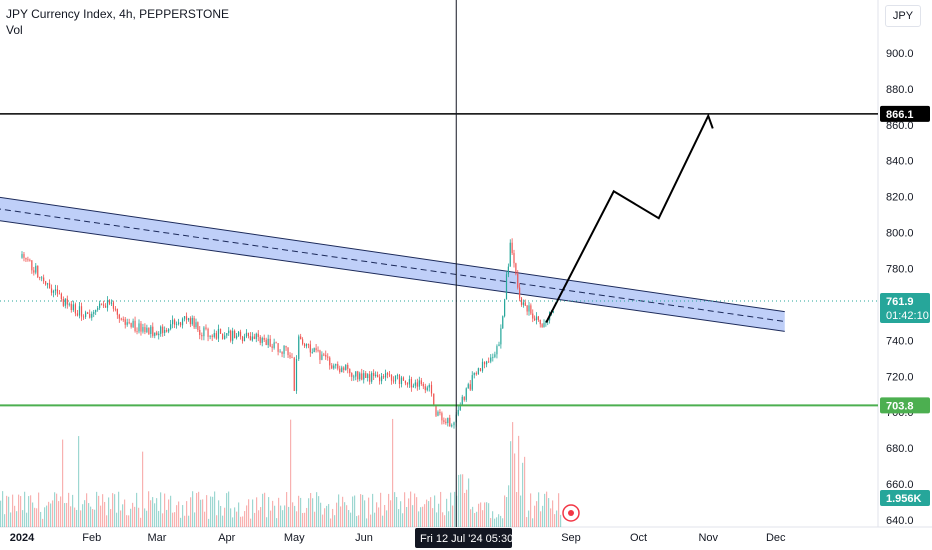 This screenshot has width=932, height=550. Describe the element at coordinates (14, 30) in the screenshot. I see `volume-indicator-label: Vol` at that location.